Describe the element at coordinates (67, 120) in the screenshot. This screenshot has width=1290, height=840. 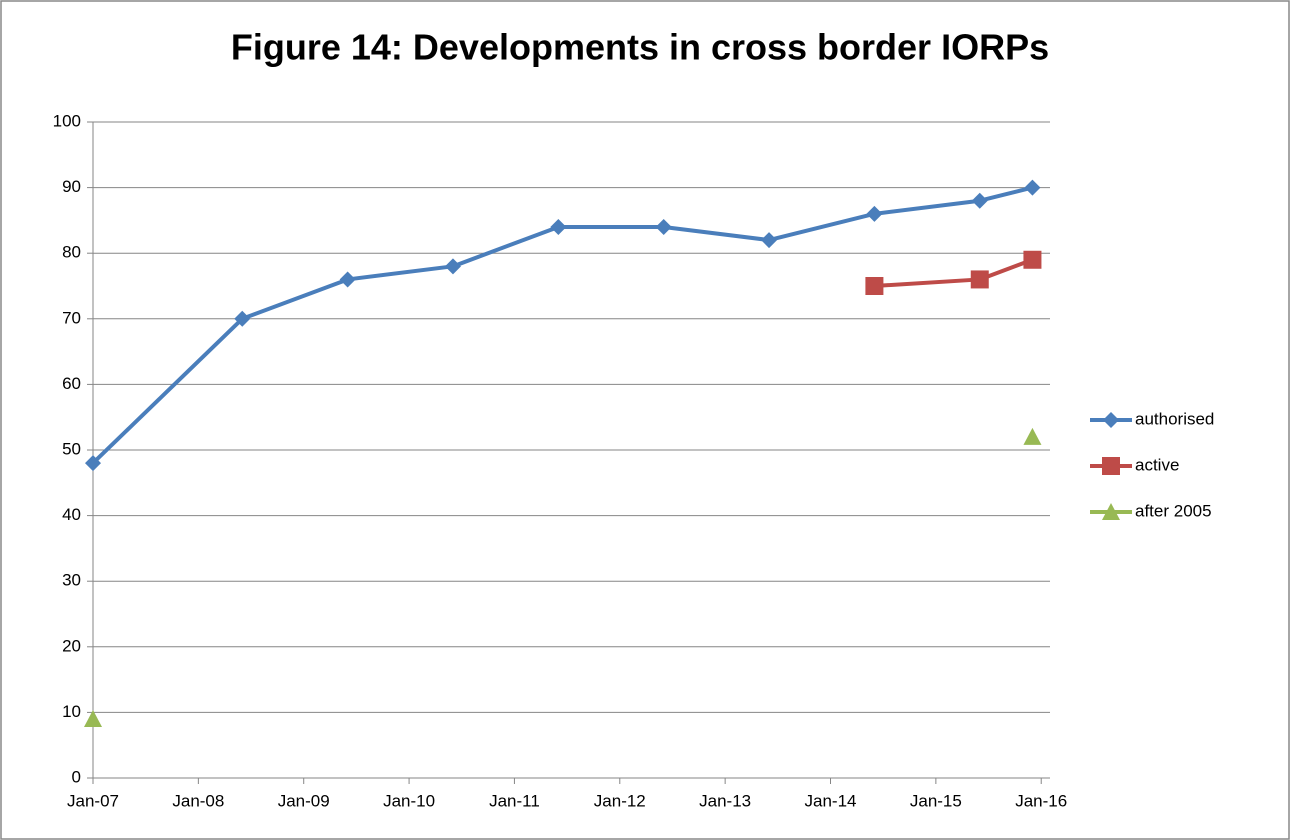
I see `y-tick-label: 100` at that location.